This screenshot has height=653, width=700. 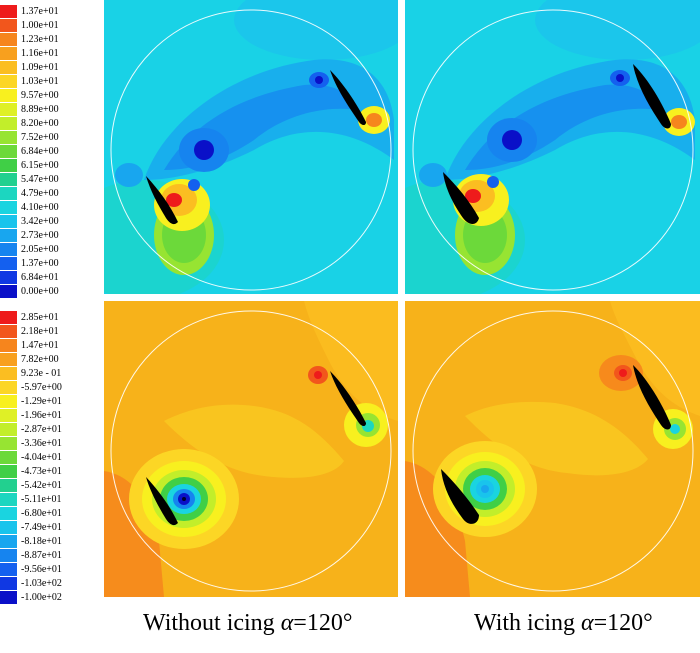 What do you see at coordinates (40, 137) in the screenshot?
I see `velocity-legend-label: 7.52e+00` at bounding box center [40, 137].